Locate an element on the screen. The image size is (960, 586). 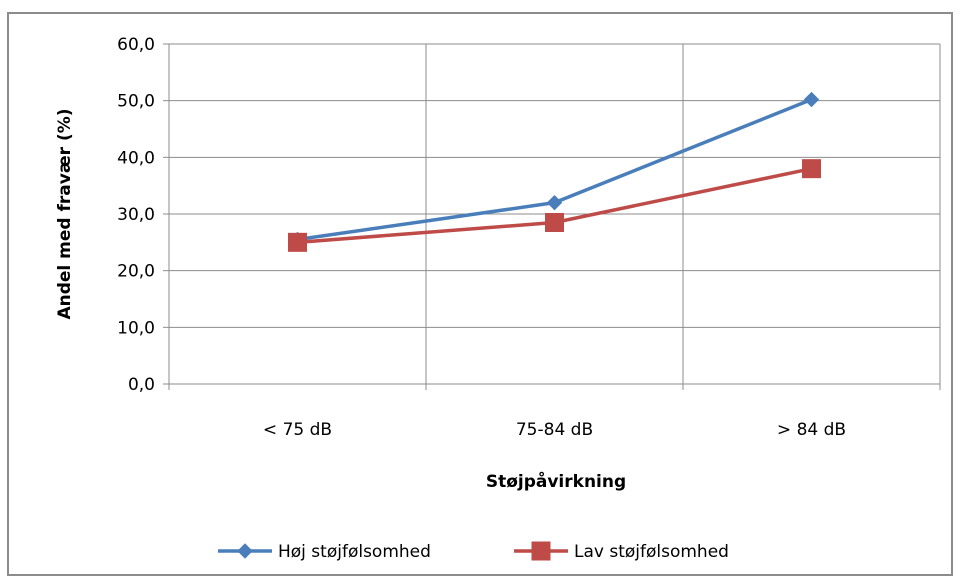
y-tick-label: 0,0 is located at coordinates (141, 385).